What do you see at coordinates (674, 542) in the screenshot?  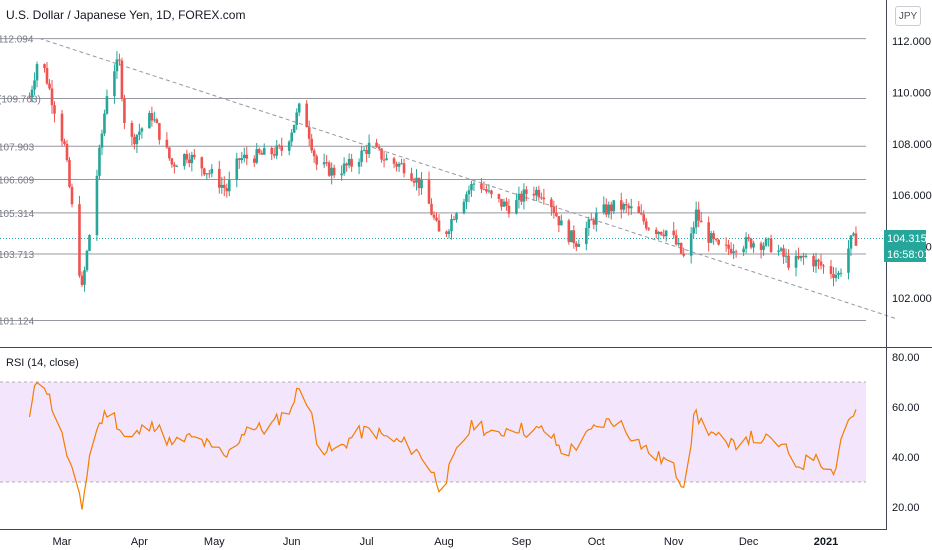 I see `time-tick-label: Nov` at bounding box center [674, 542].